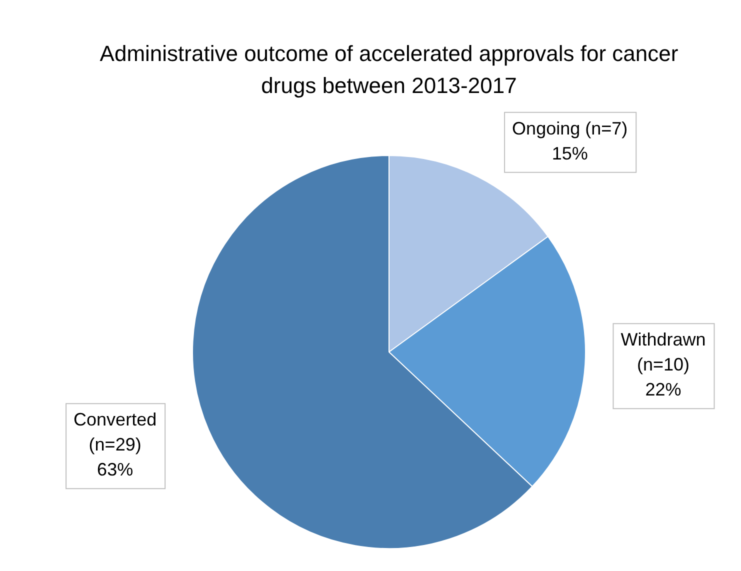 The image size is (741, 571). What do you see at coordinates (570, 153) in the screenshot?
I see `data-label: 15%` at bounding box center [570, 153].